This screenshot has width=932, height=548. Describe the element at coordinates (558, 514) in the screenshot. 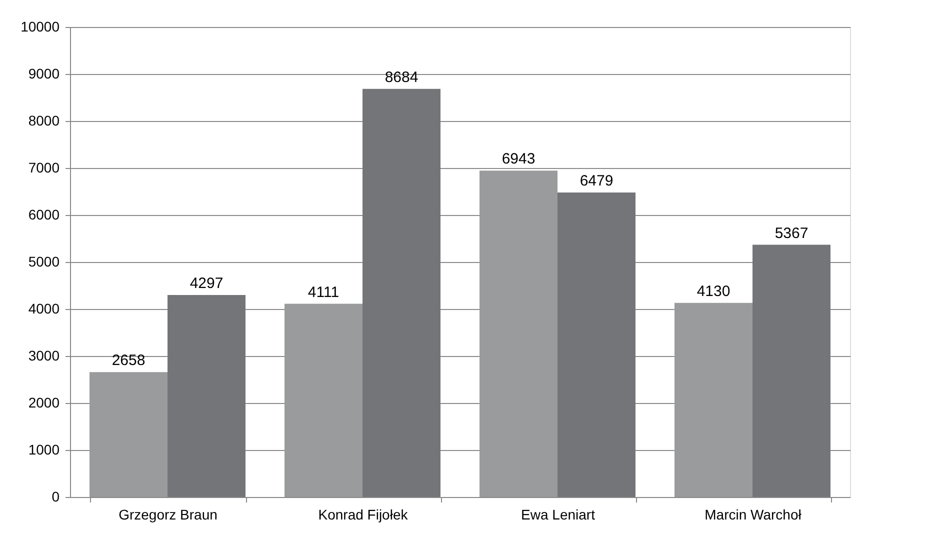

I see `x-tick-label: Ewa Leniart` at that location.